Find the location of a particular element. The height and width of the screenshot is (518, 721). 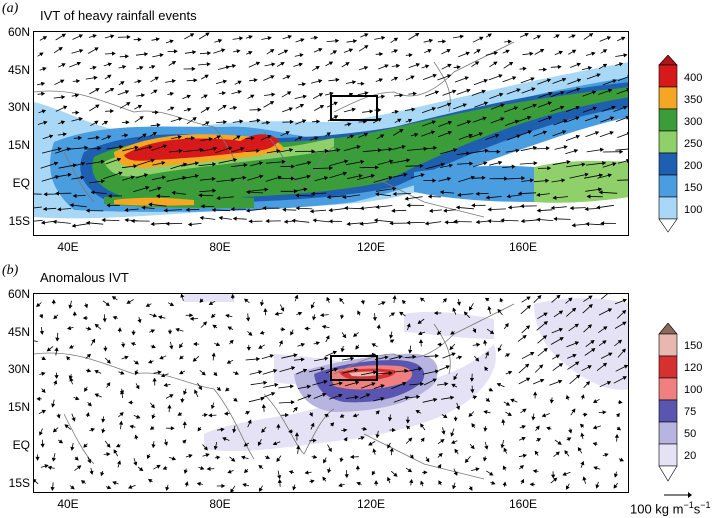

reference-exp1: −1 is located at coordinates (688, 505).